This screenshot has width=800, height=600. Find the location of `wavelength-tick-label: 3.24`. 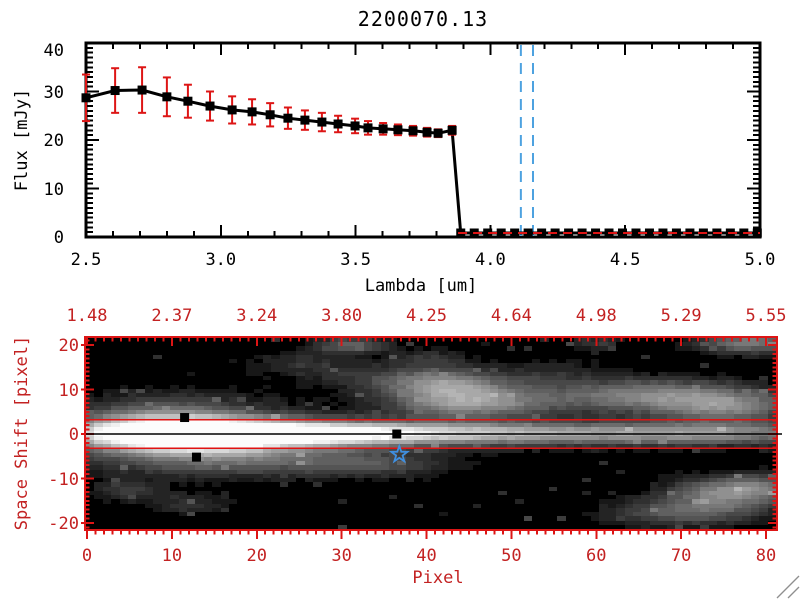

wavelength-tick-label: 3.24 is located at coordinates (257, 316).